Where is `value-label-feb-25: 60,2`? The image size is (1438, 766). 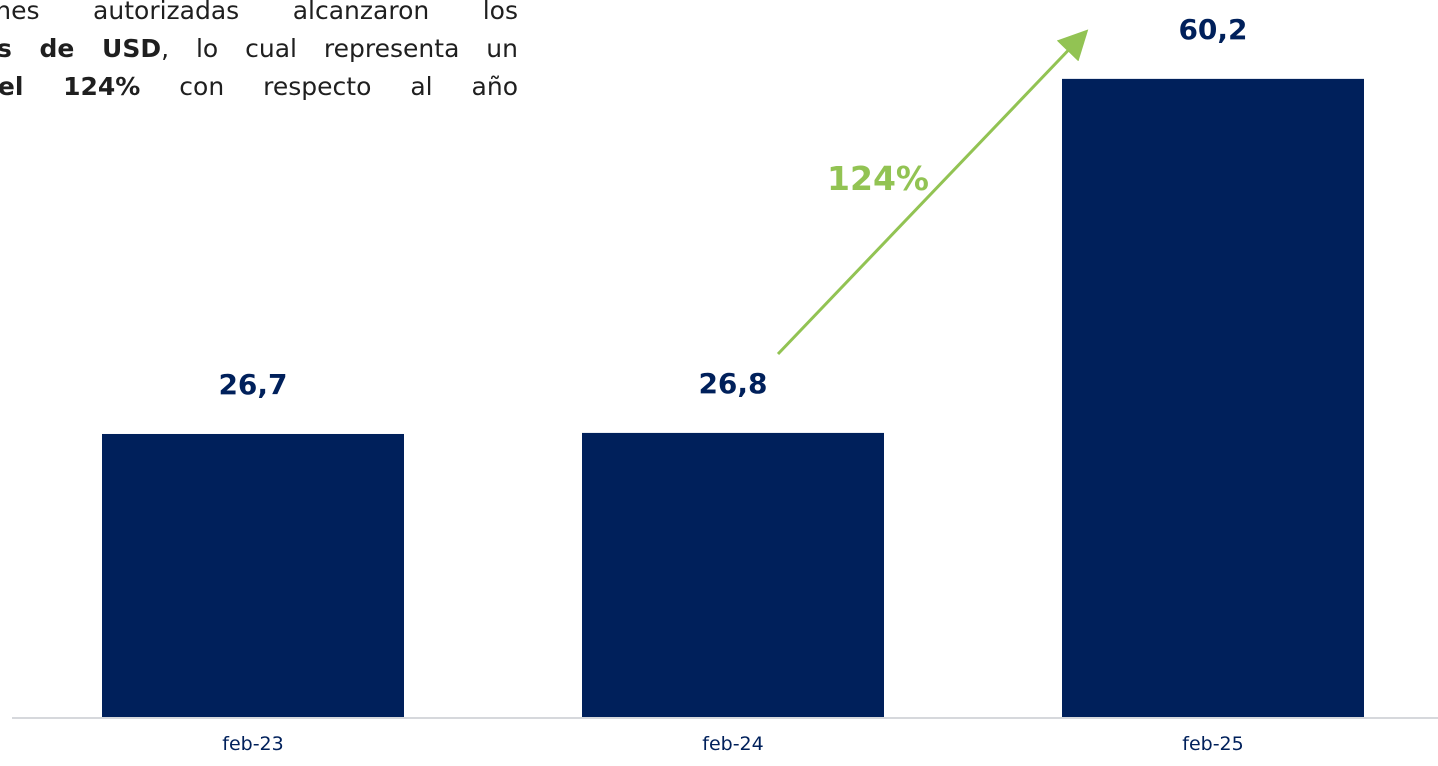
value-label-feb-25: 60,2 is located at coordinates (1212, 29).